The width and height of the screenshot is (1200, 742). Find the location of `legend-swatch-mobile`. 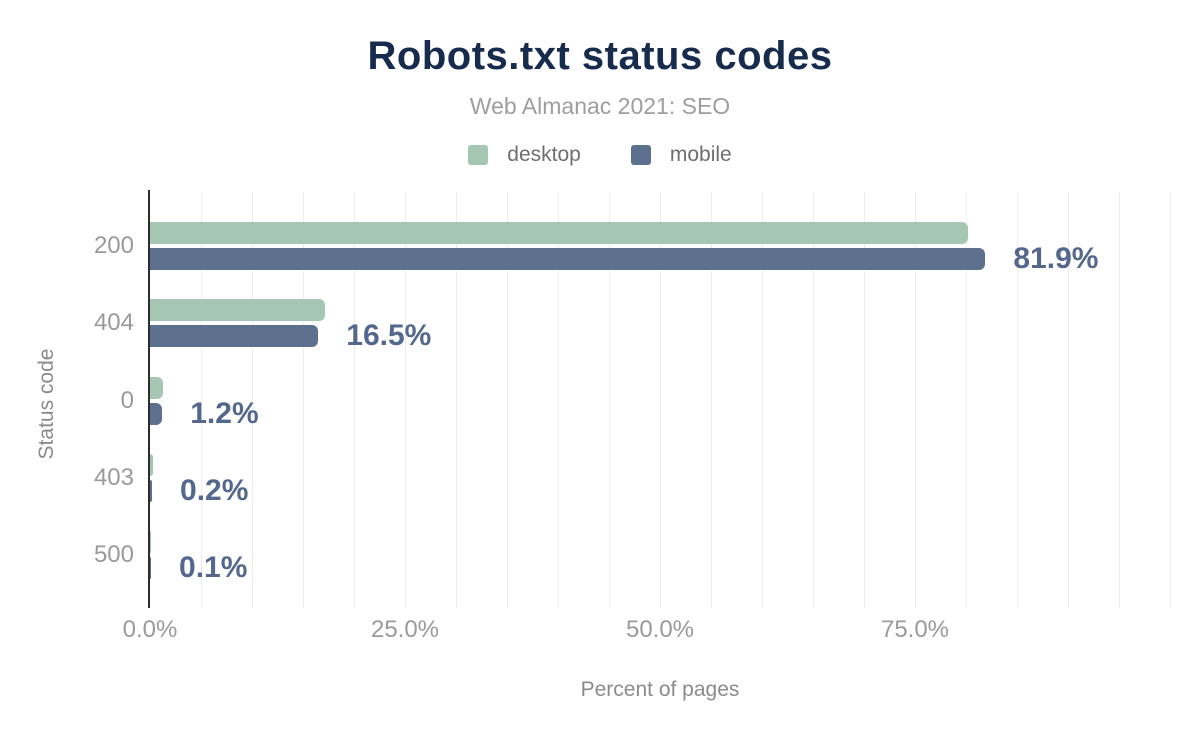

legend-swatch-mobile is located at coordinates (640, 155).